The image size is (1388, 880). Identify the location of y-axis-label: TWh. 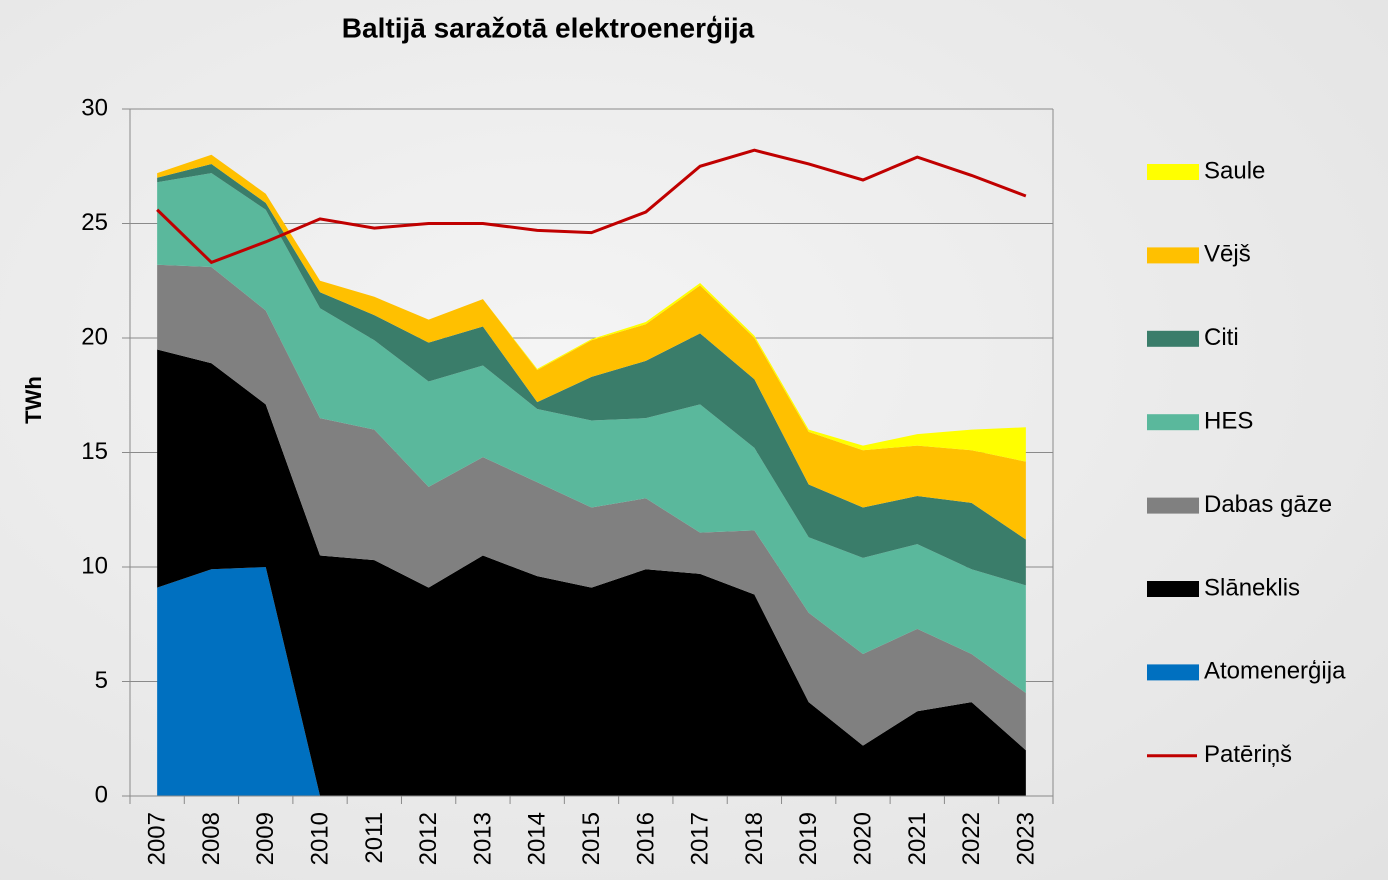
(33, 400).